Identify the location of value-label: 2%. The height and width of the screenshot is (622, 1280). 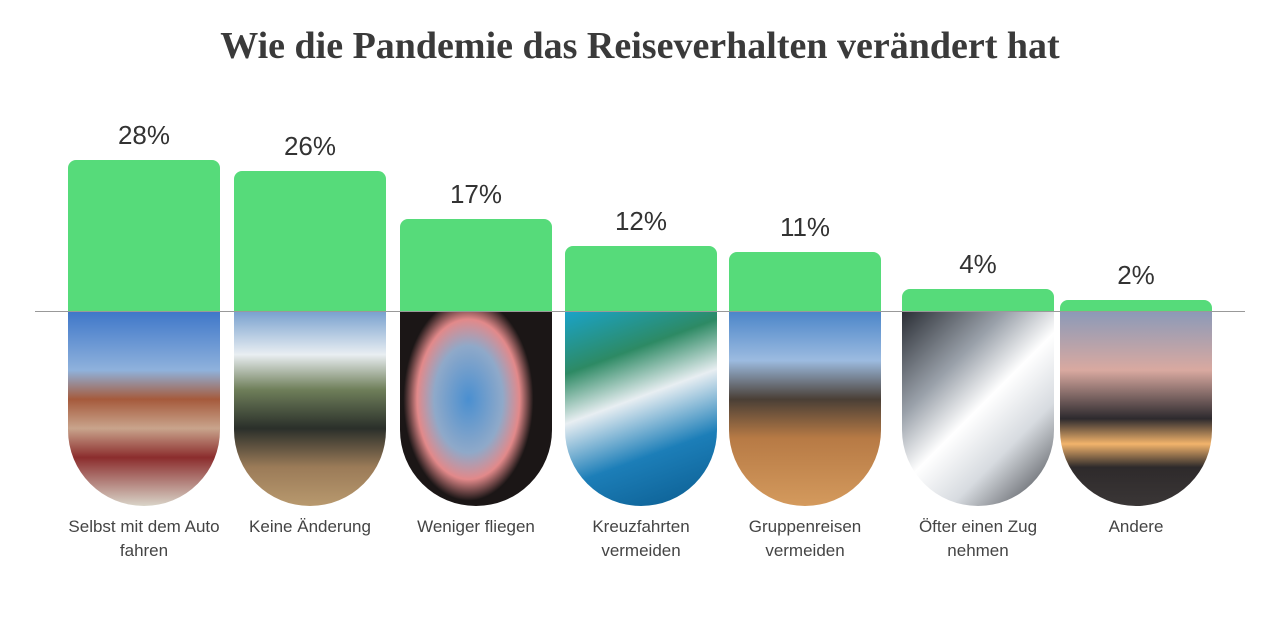
(1136, 275).